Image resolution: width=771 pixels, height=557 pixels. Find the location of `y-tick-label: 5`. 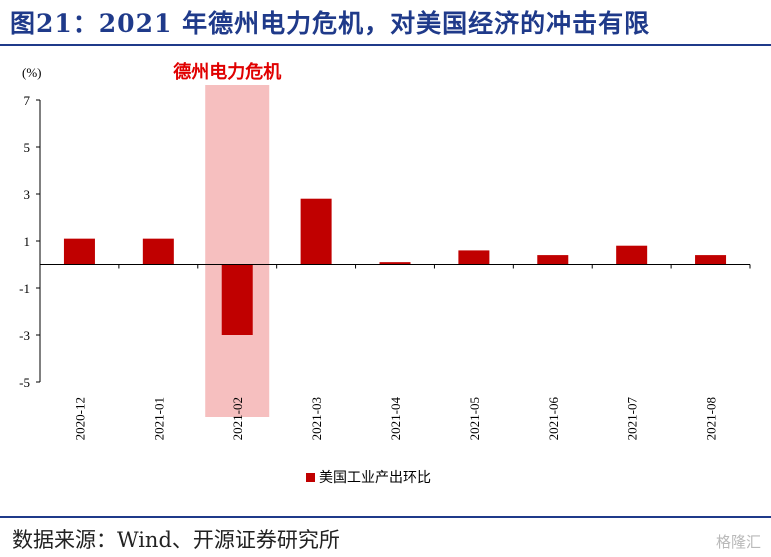

y-tick-label: 5 is located at coordinates (27, 147).